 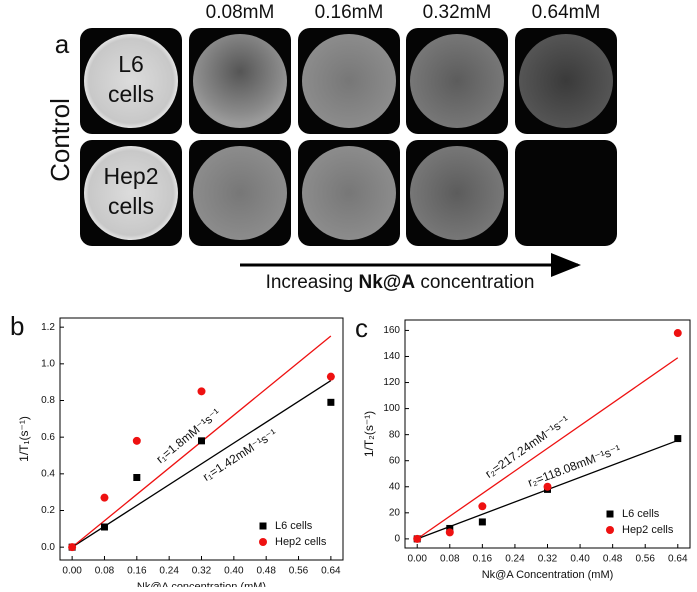 What do you see at coordinates (395, 434) in the screenshot?
I see `y-tick-label: 80` at bounding box center [395, 434].